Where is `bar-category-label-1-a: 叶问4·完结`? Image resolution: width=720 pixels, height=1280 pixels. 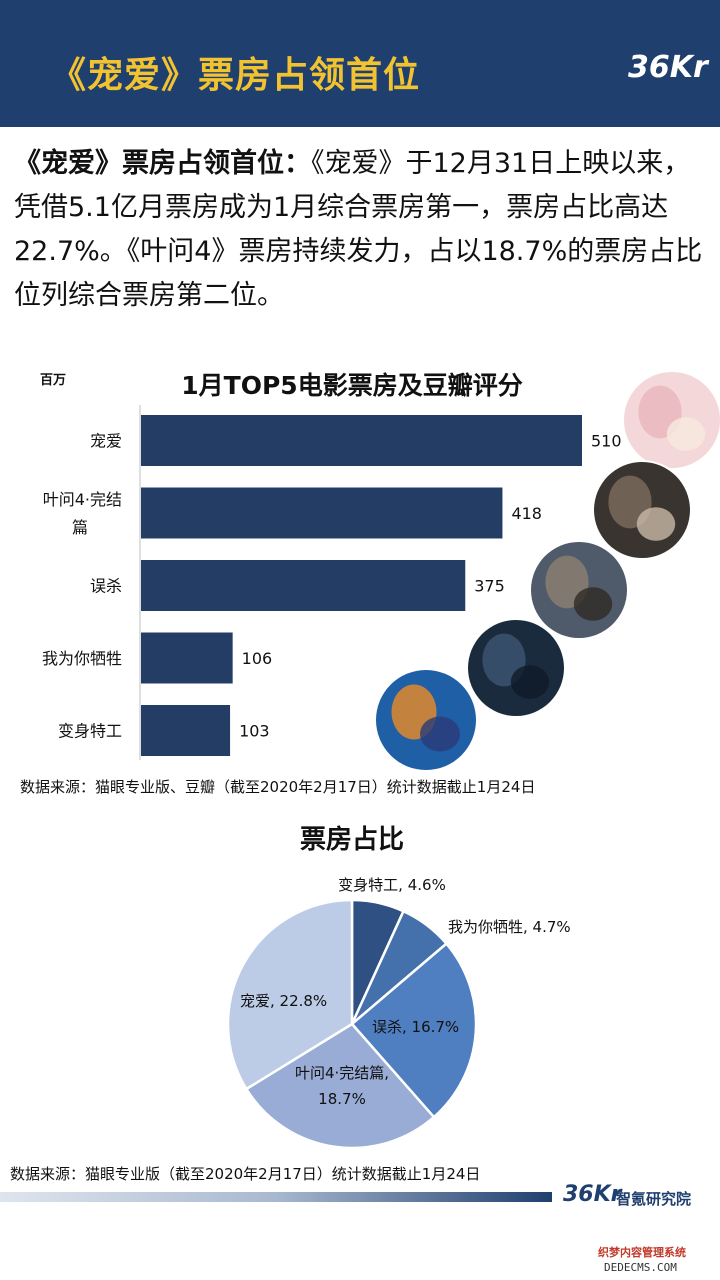
bar-category-label-1-a: 叶问4·完结 is located at coordinates (82, 499).